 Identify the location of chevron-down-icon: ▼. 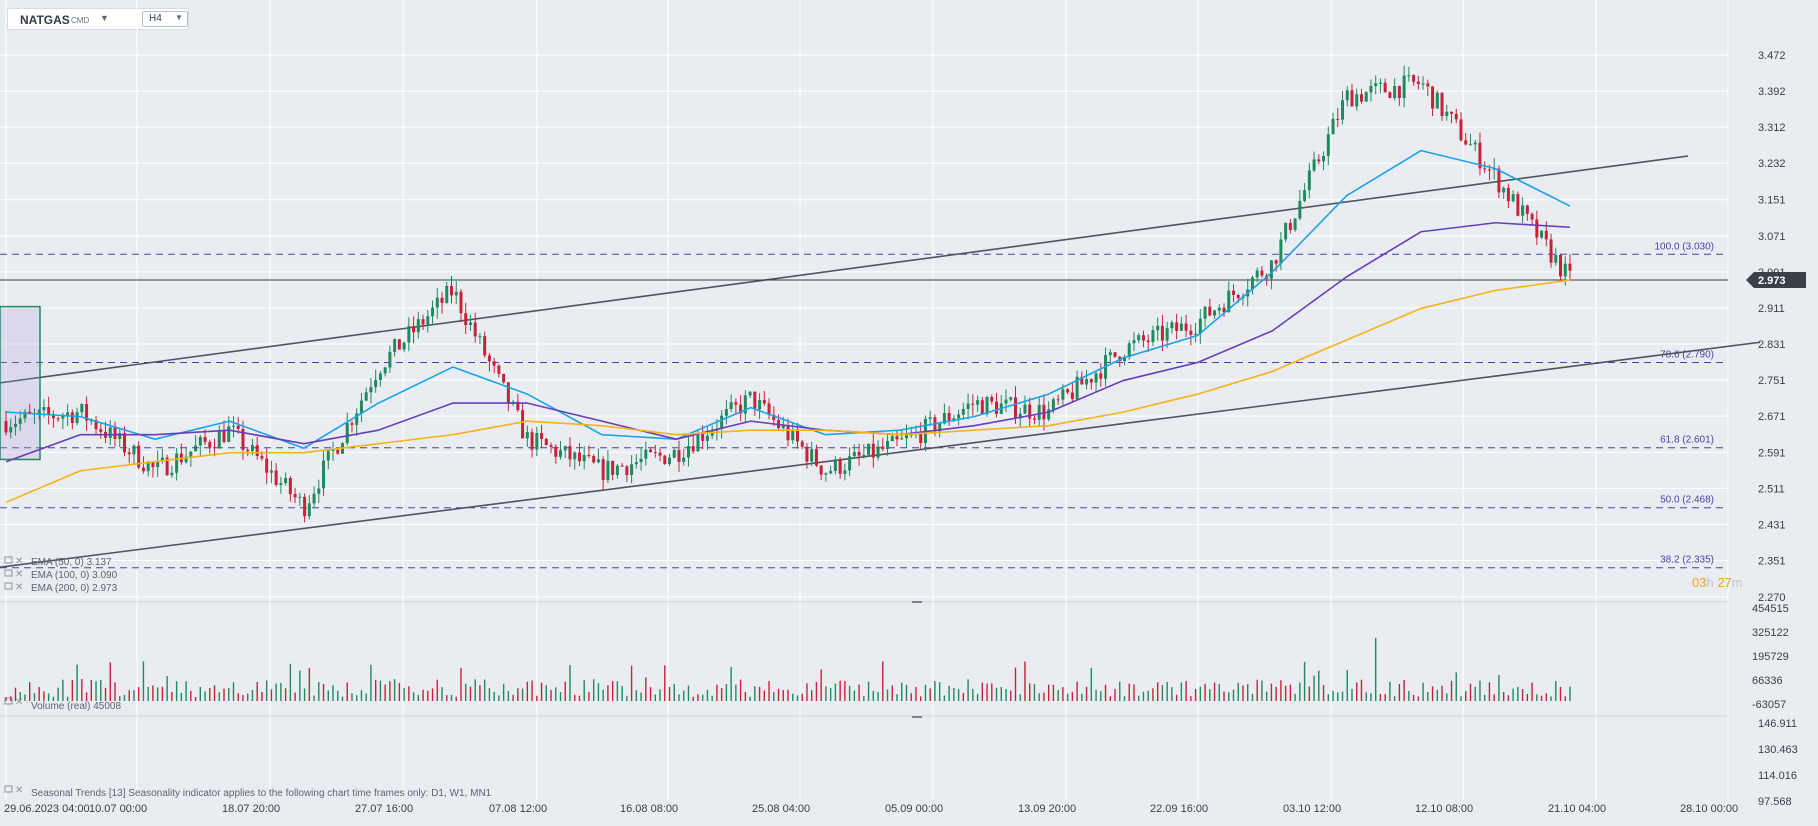
(104, 18).